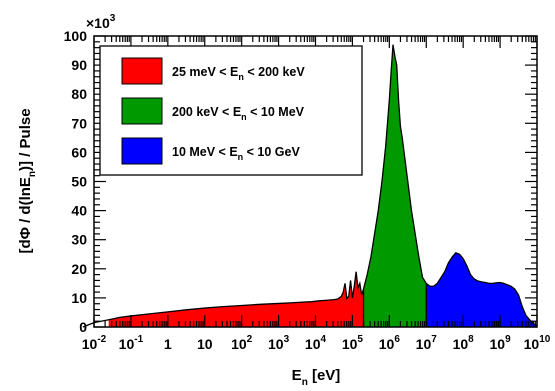 The width and height of the screenshot is (555, 391). What do you see at coordinates (316, 377) in the screenshot?
I see `x-axis-title: En [eV]` at bounding box center [316, 377].